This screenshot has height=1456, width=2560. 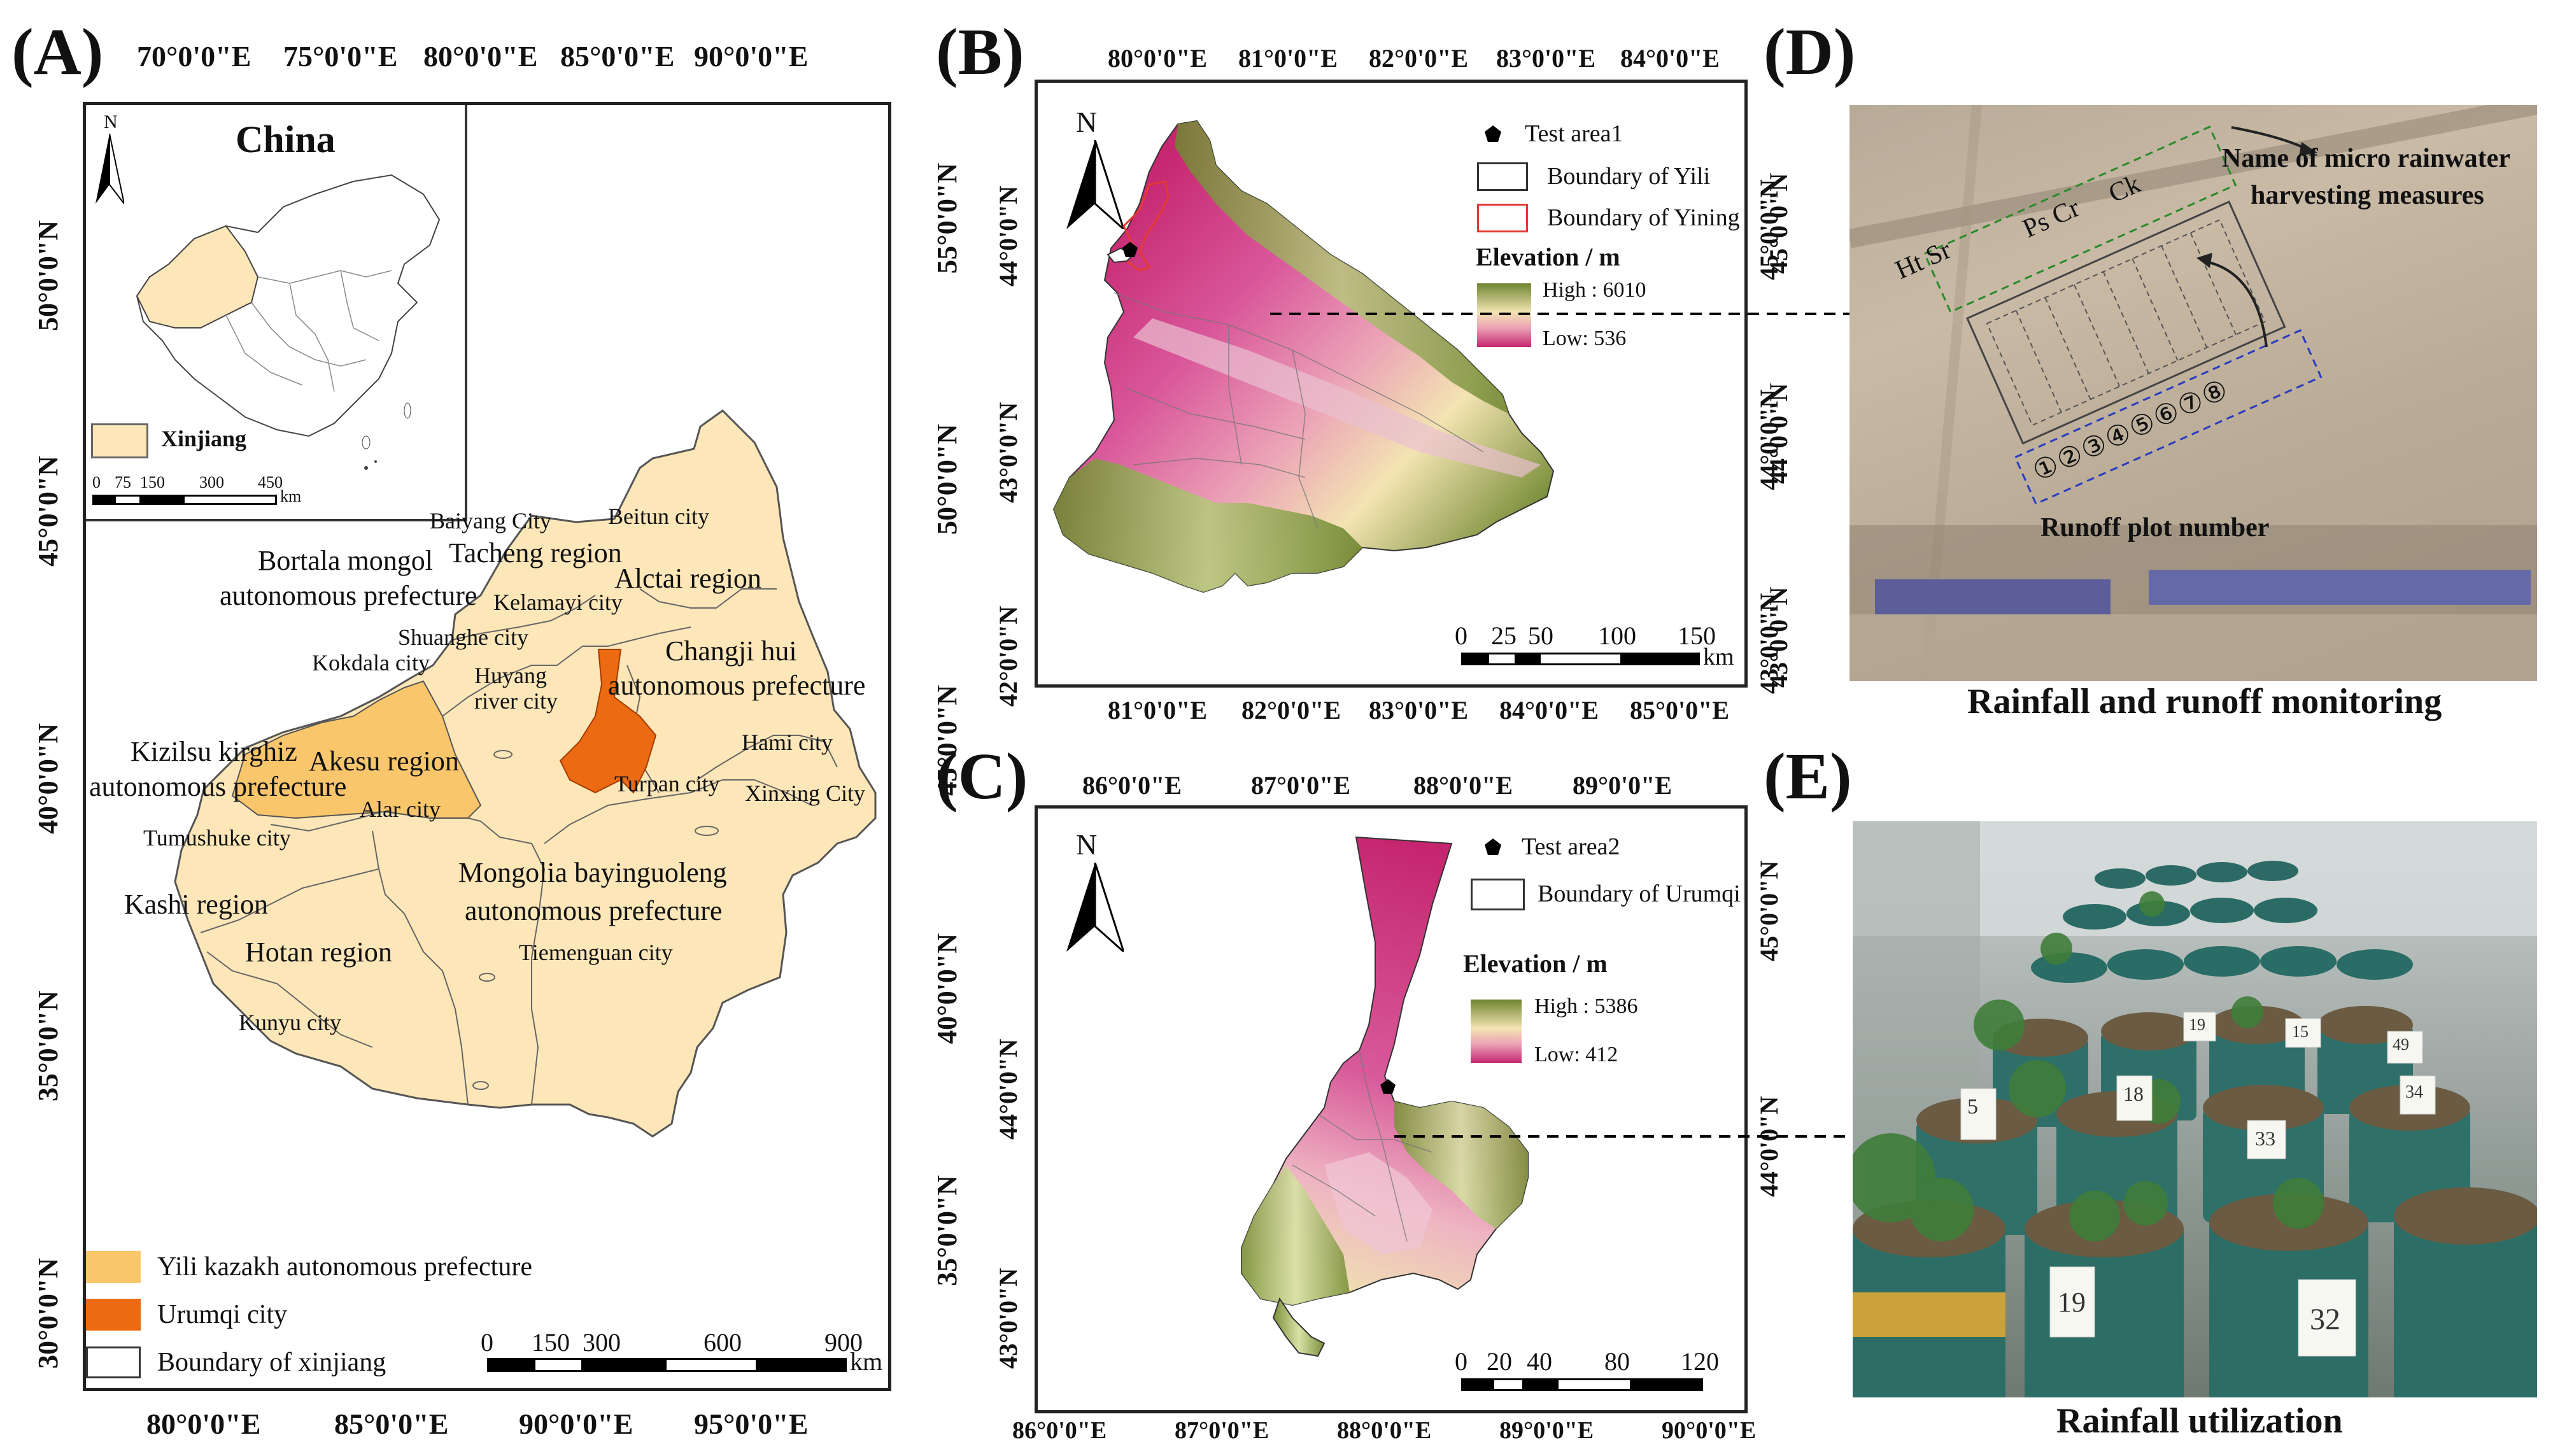 What do you see at coordinates (1208, 525) in the screenshot?
I see `tianshan-south` at bounding box center [1208, 525].